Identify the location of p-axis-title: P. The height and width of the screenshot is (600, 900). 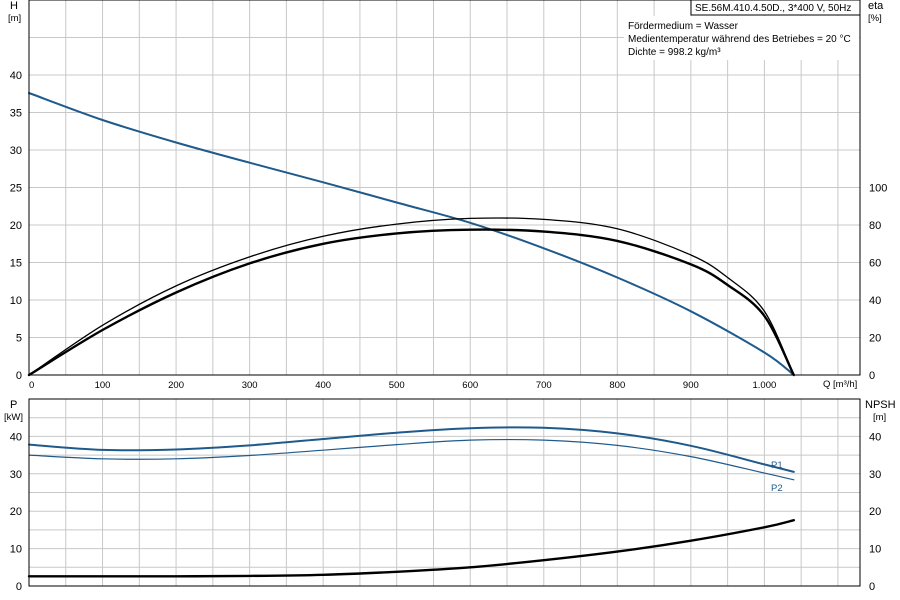
(13, 405).